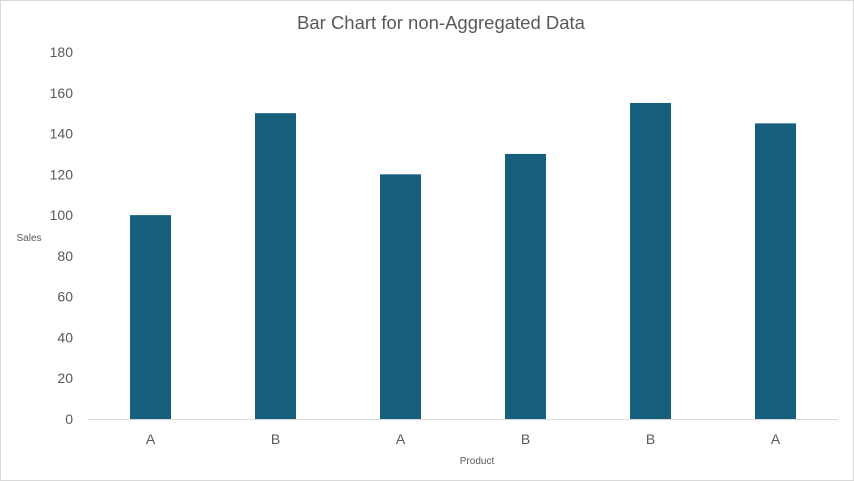 The height and width of the screenshot is (481, 854). What do you see at coordinates (28, 238) in the screenshot?
I see `y-axis-title: Sales` at bounding box center [28, 238].